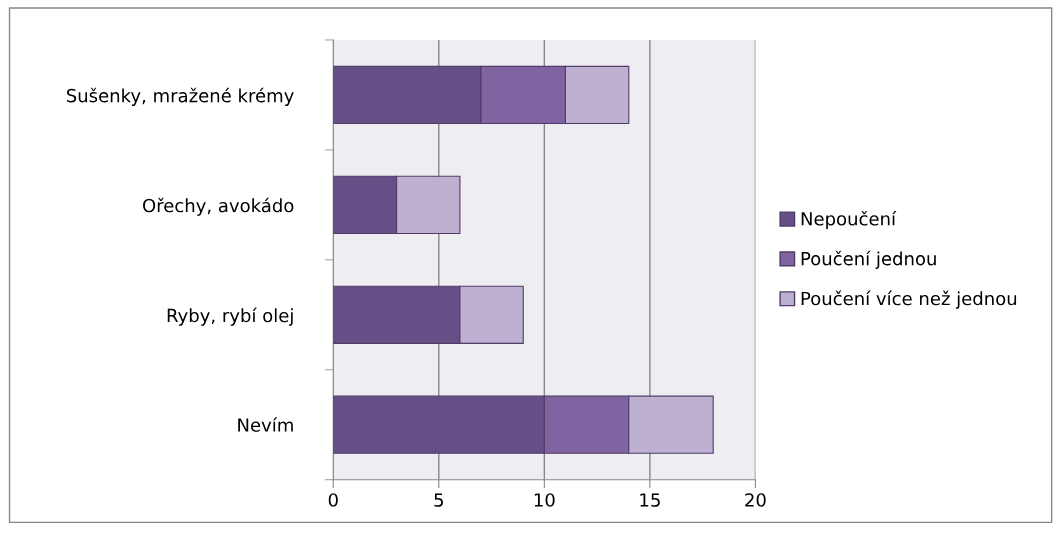  Describe the element at coordinates (650, 500) in the screenshot. I see `x-tick-label: 15` at that location.